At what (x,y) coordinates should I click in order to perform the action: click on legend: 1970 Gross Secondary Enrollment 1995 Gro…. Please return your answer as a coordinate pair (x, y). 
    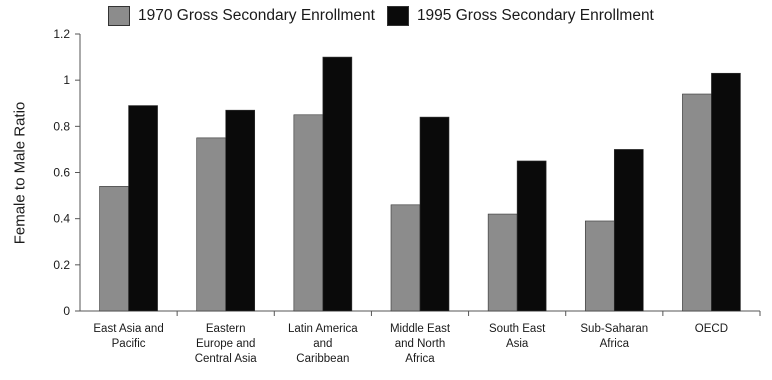
    Looking at the image, I should click on (387, 16).